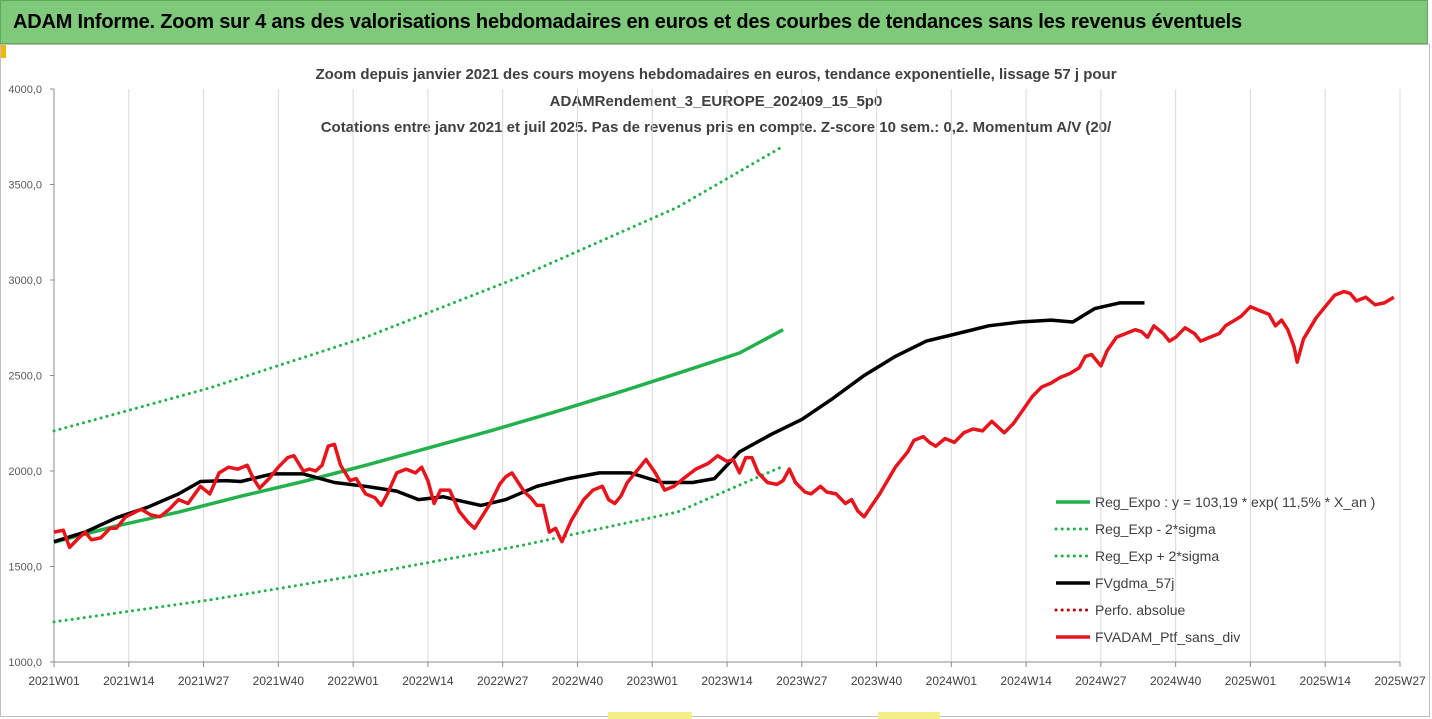 This screenshot has width=1432, height=719. I want to click on x-tick-label: 2023W14, so click(727, 681).